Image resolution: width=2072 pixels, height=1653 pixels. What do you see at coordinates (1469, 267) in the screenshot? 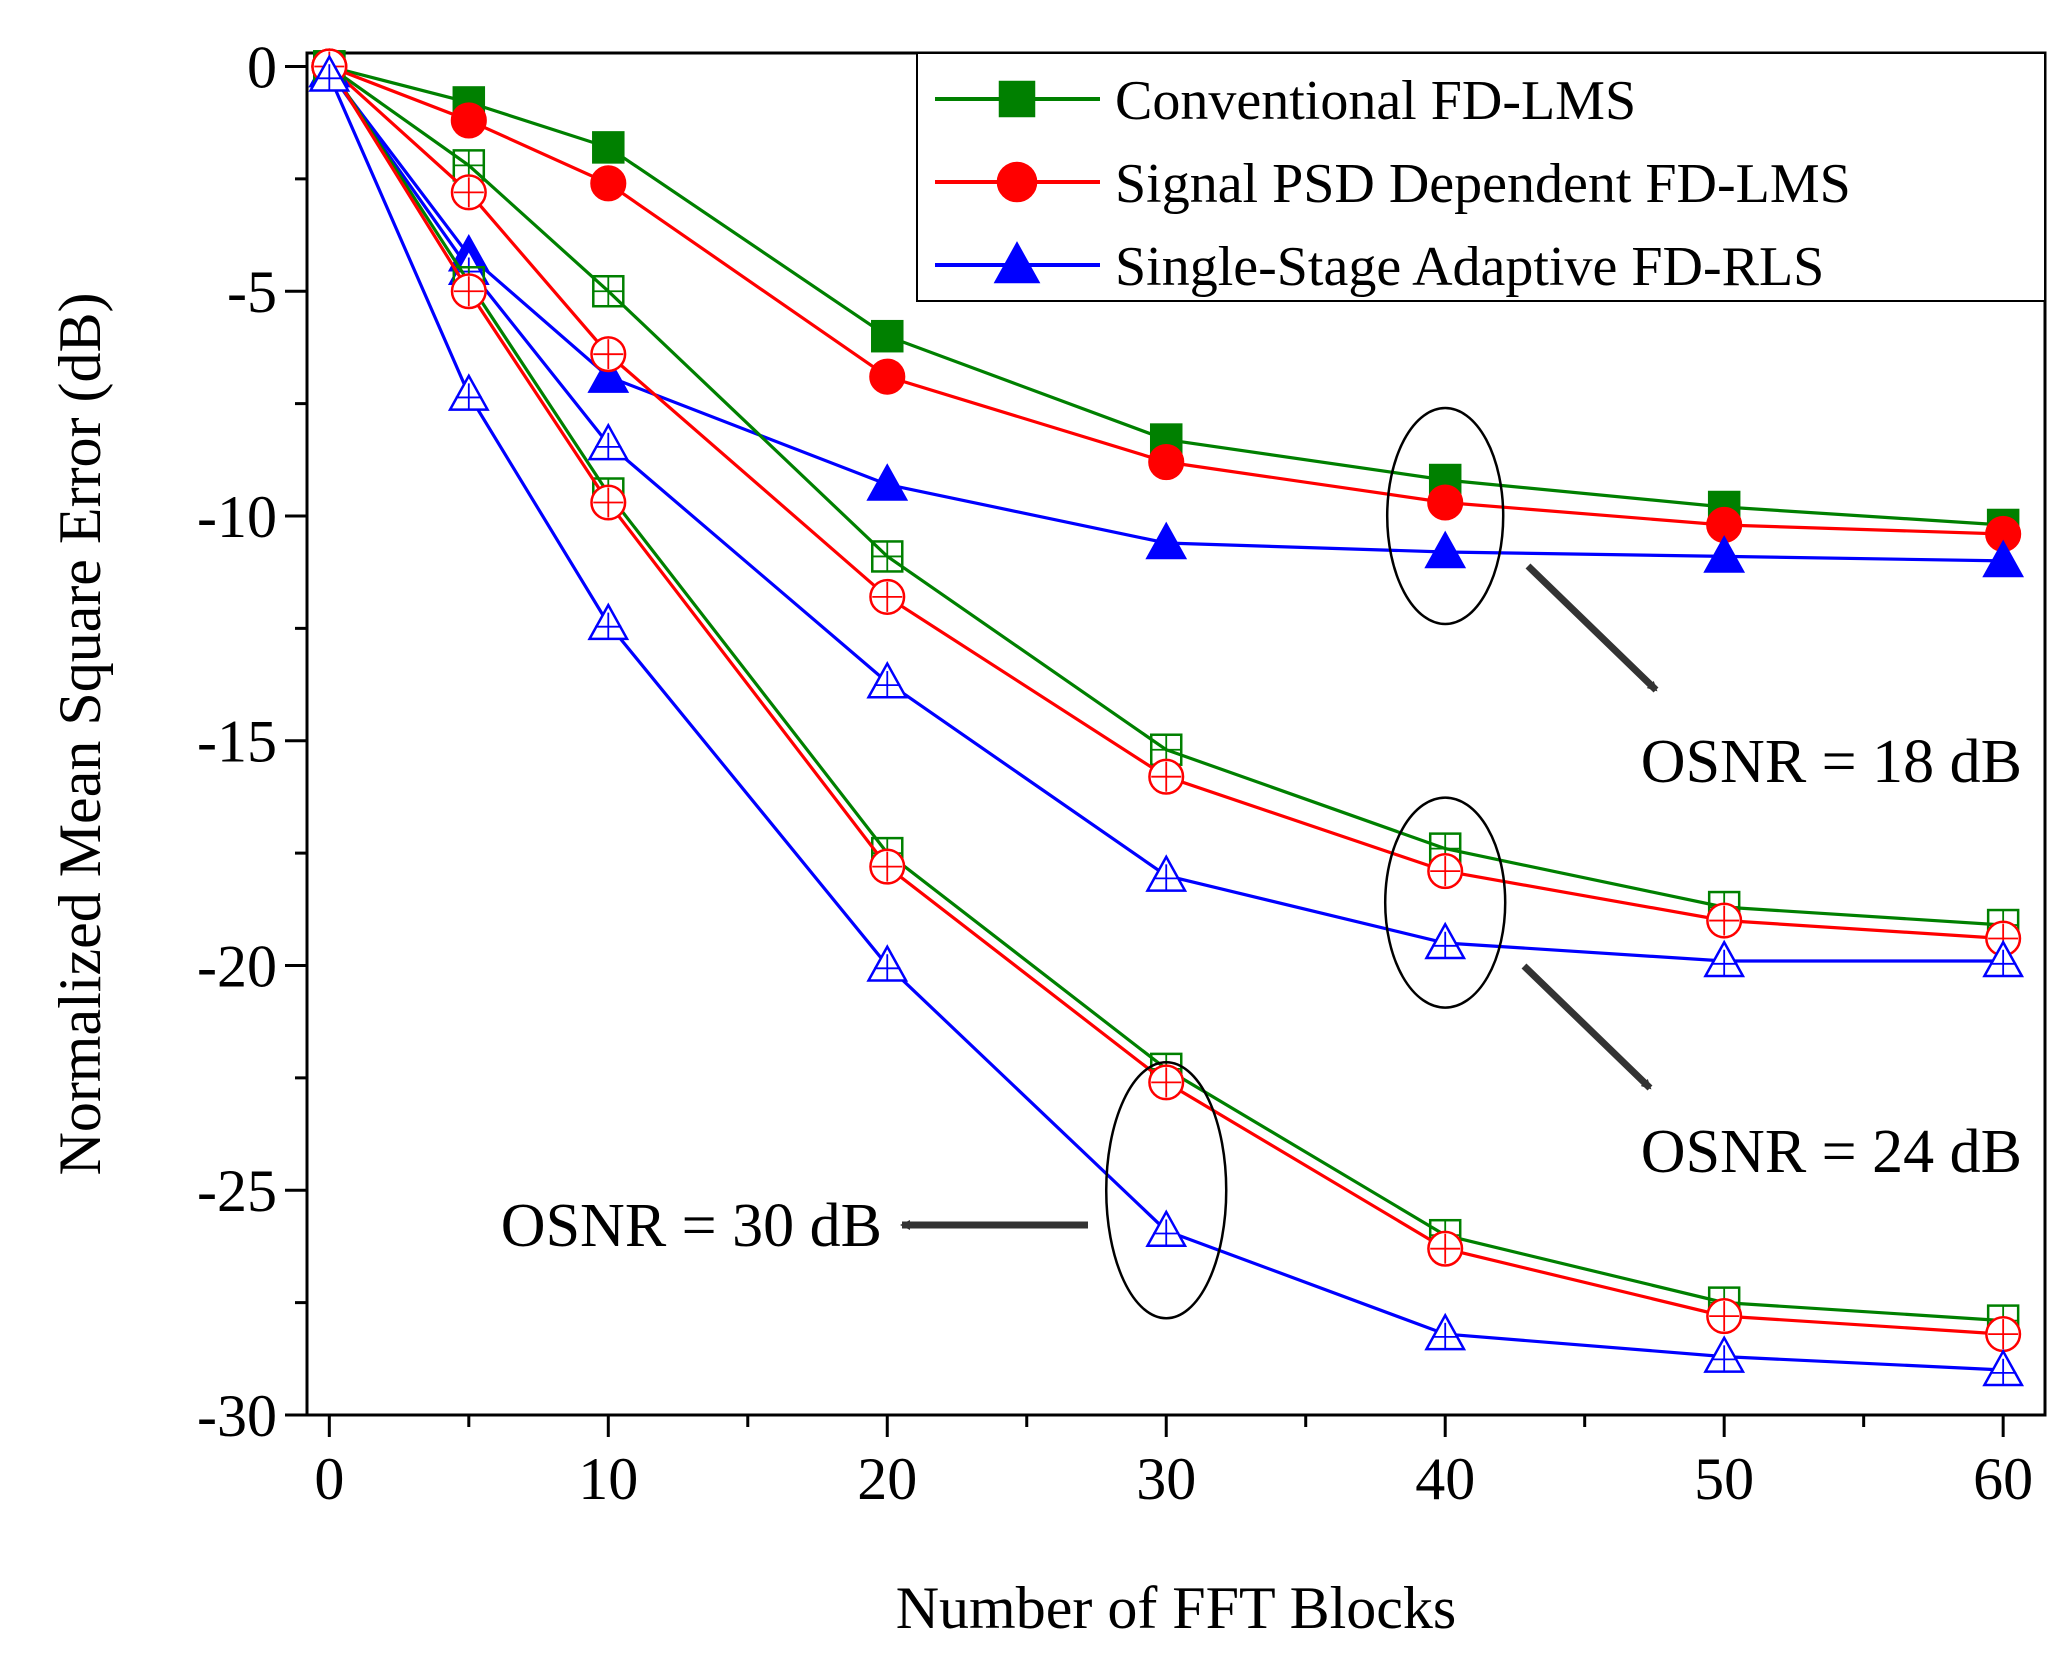
I see `legend-label: Single-Stage Adaptive FD-RLS` at bounding box center [1469, 267].